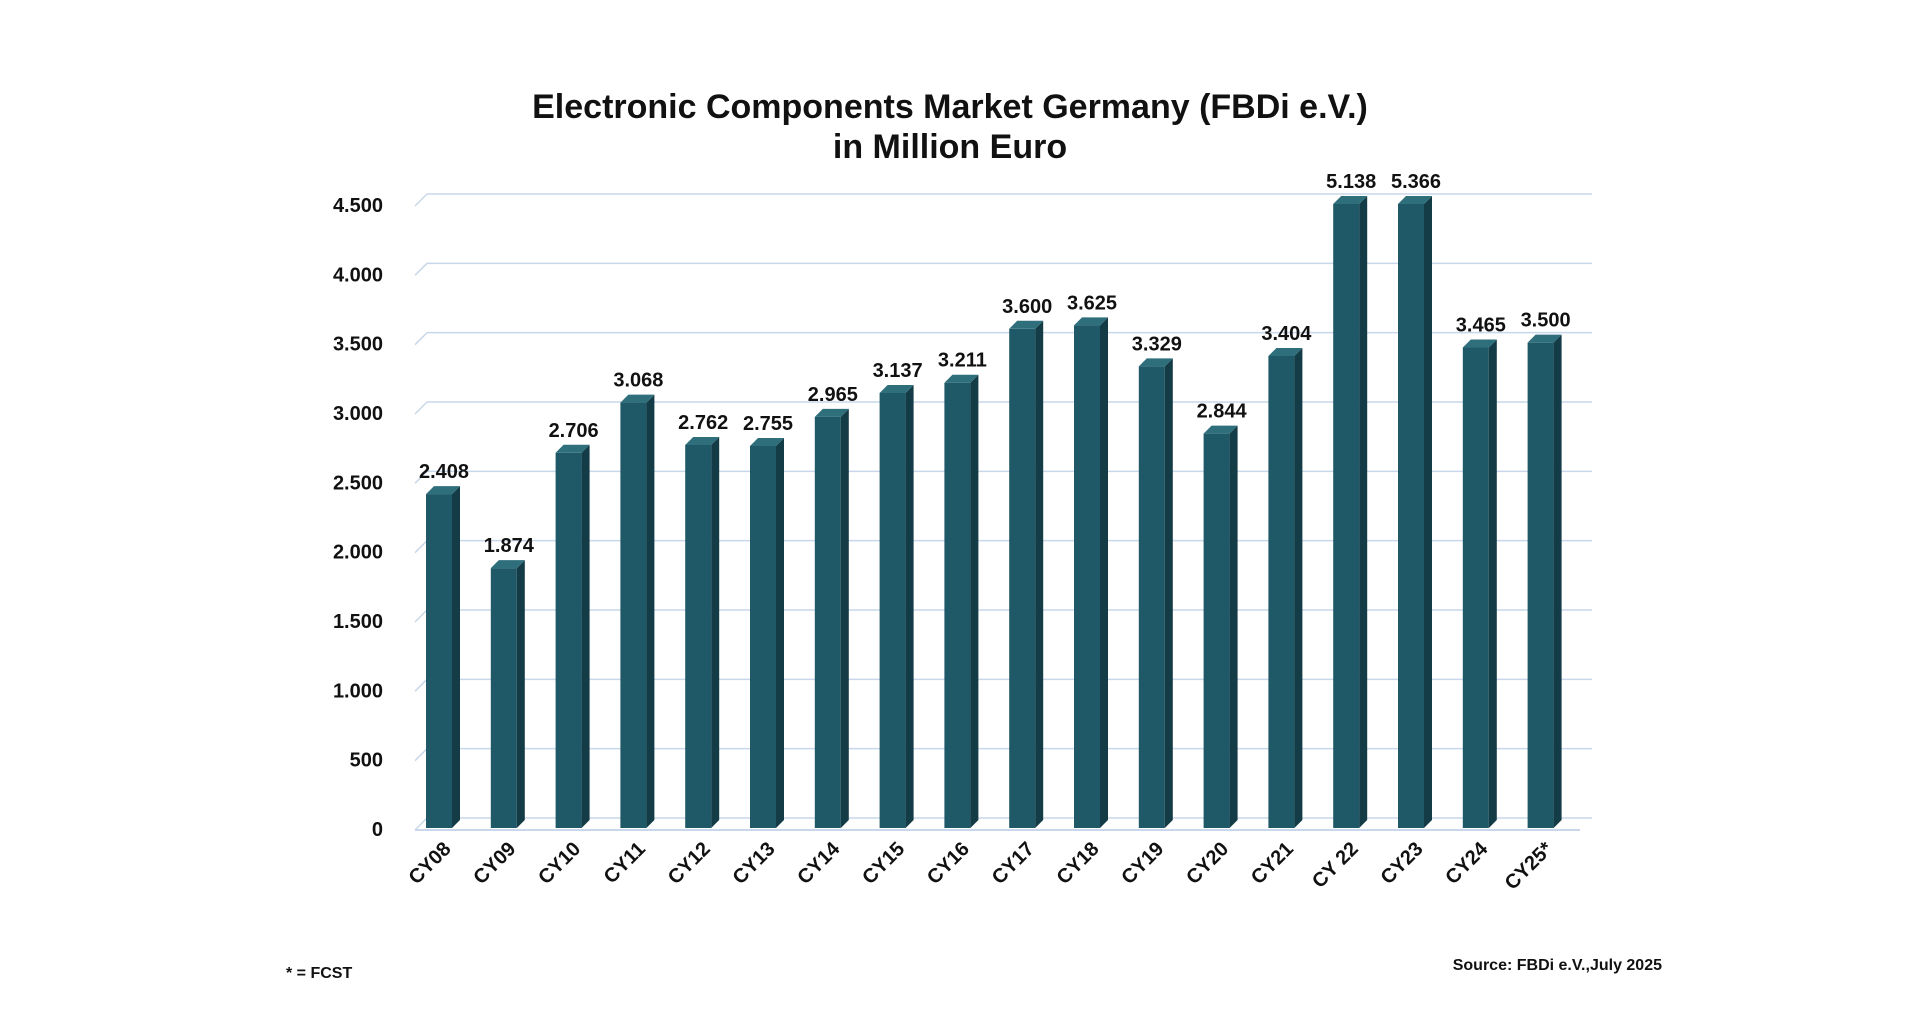 This screenshot has height=1034, width=1920. What do you see at coordinates (1207, 863) in the screenshot?
I see `x-tick-label: CY20` at bounding box center [1207, 863].